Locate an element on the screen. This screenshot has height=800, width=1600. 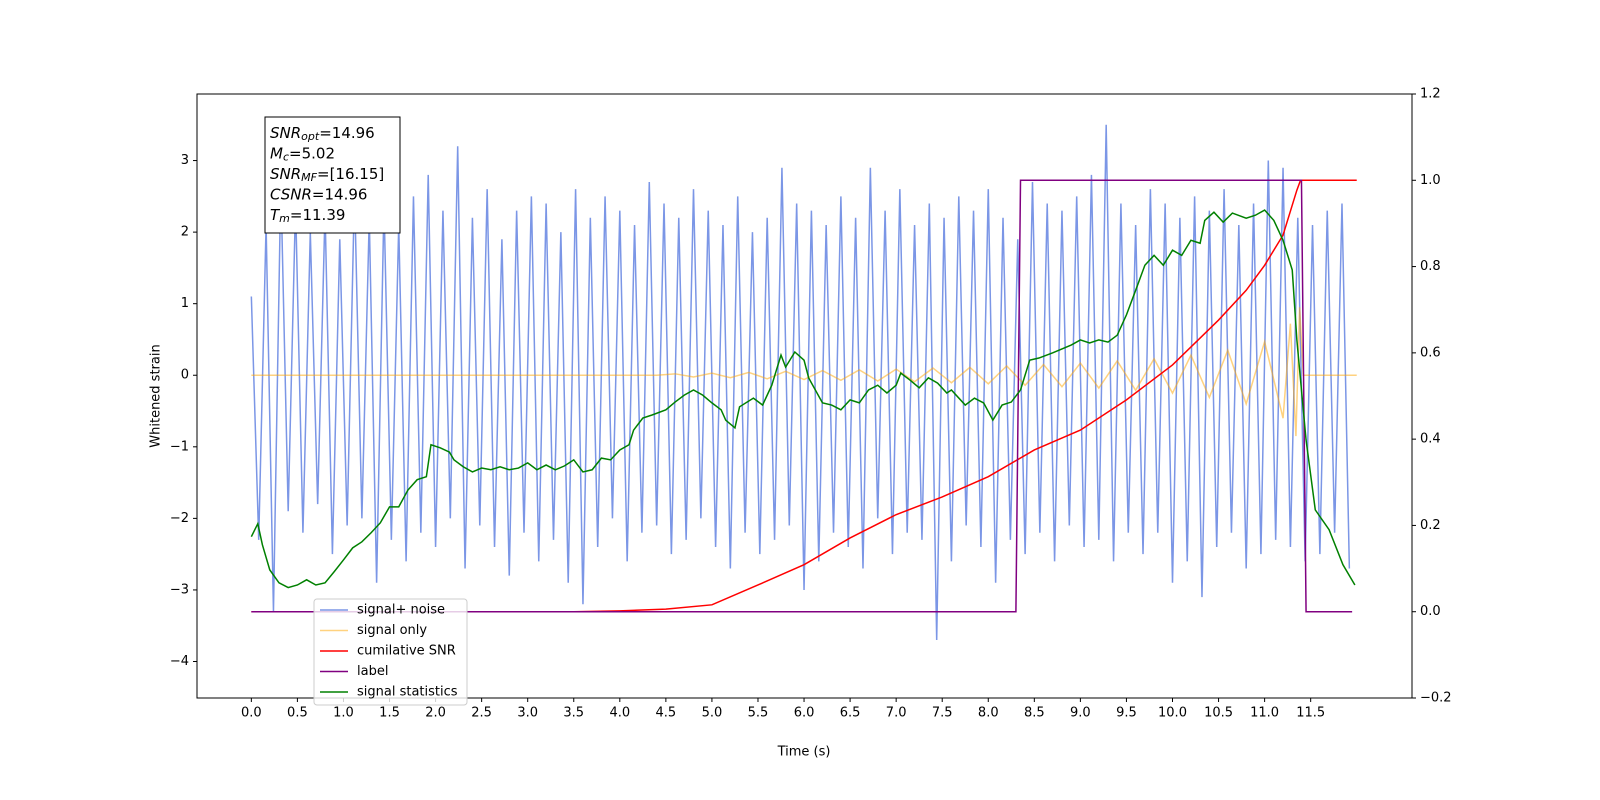
x-tick-label: 2.5 is located at coordinates (481, 713).